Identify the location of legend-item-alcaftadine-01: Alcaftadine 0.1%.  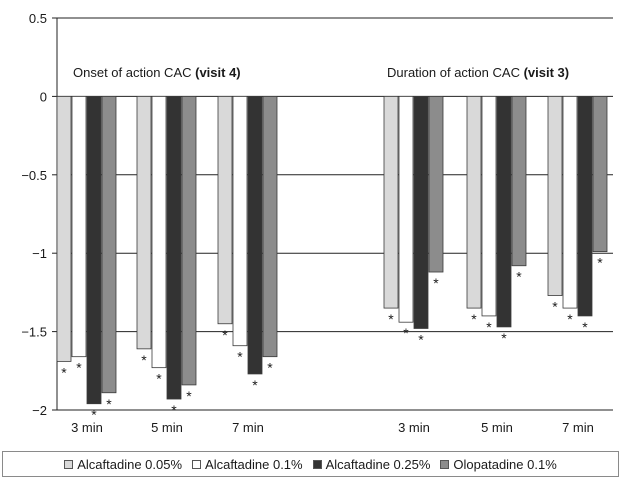
(247, 464).